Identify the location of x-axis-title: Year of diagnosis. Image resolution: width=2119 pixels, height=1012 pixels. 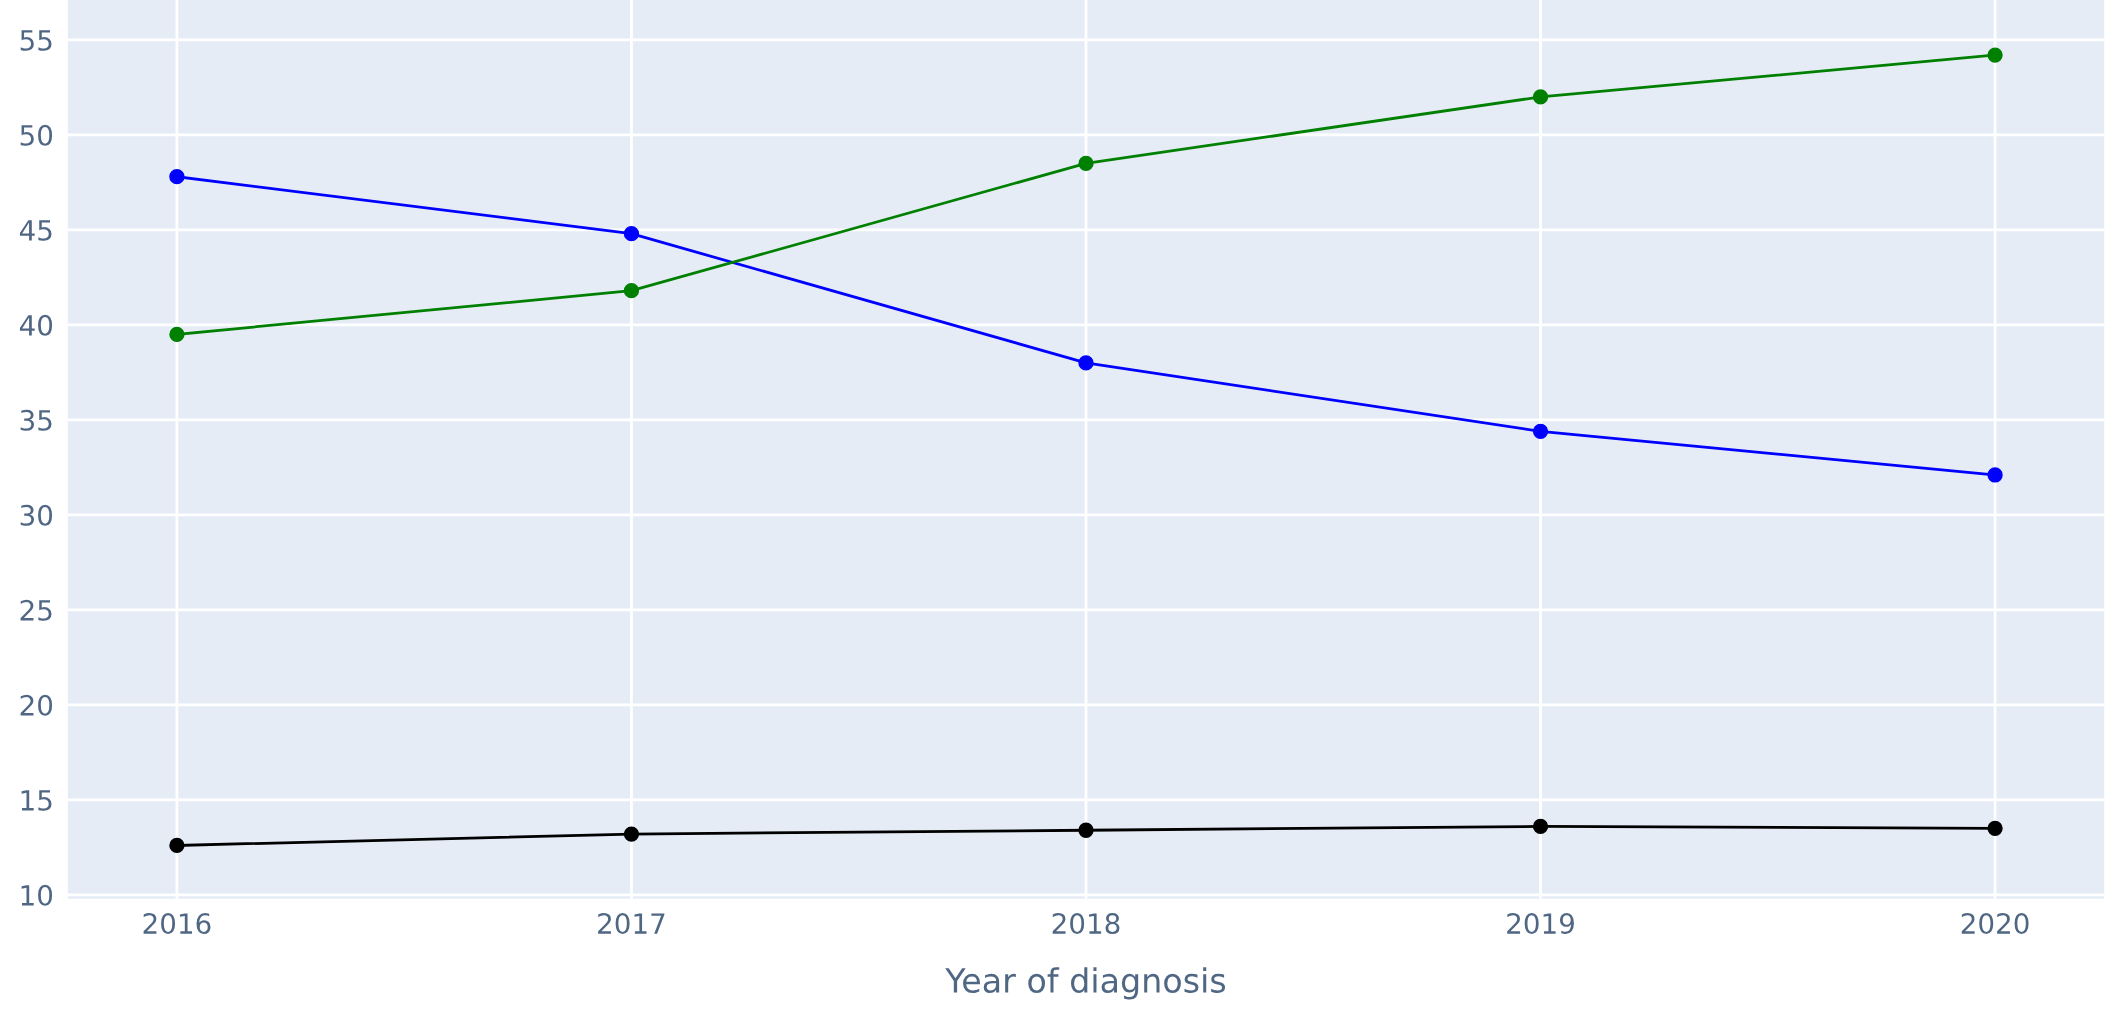
(1085, 983).